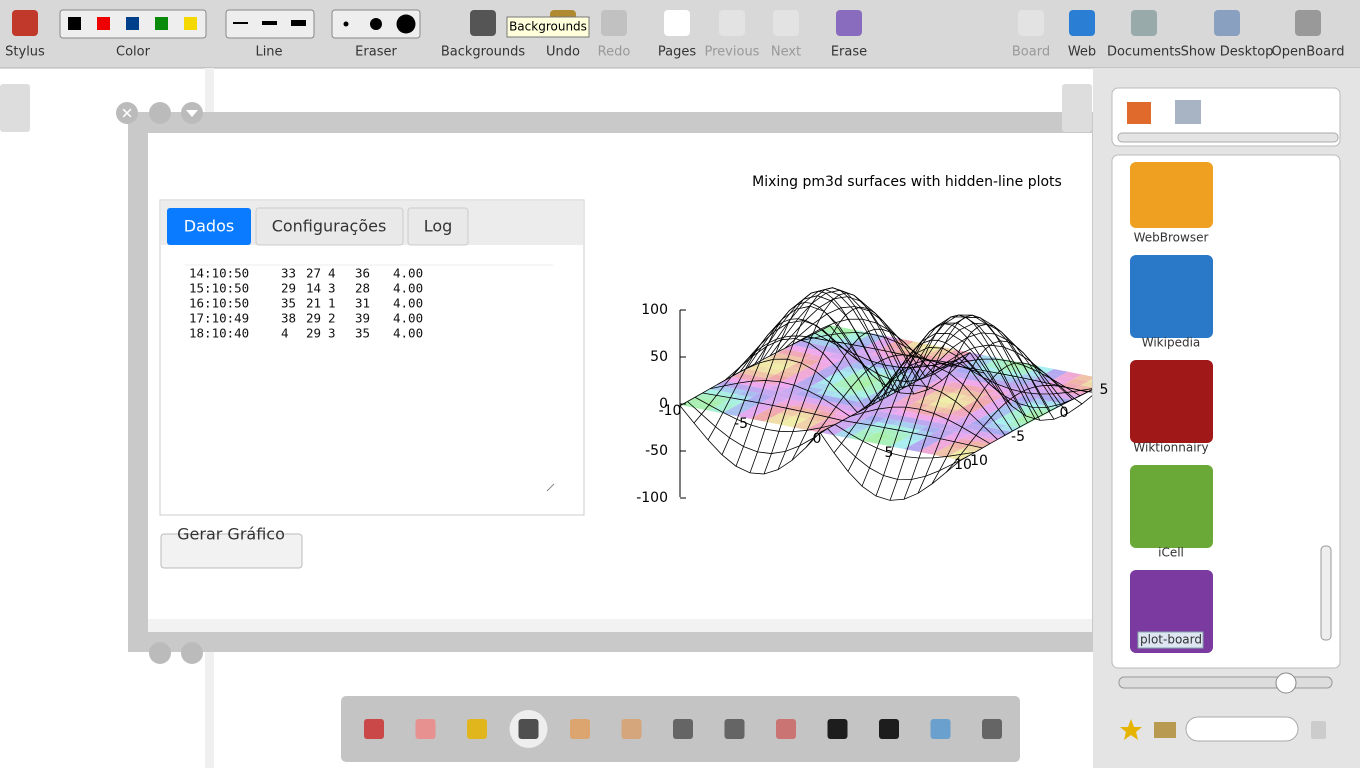 The height and width of the screenshot is (772, 1360). What do you see at coordinates (1165, 730) in the screenshot?
I see `new-folder-icon` at bounding box center [1165, 730].